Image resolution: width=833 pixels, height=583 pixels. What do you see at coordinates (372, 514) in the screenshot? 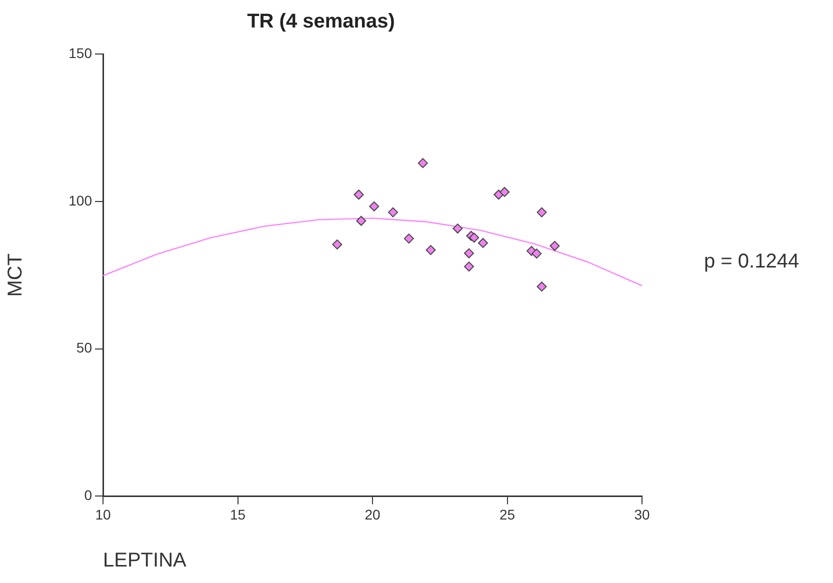
I see `x-tick-label: 20` at bounding box center [372, 514].